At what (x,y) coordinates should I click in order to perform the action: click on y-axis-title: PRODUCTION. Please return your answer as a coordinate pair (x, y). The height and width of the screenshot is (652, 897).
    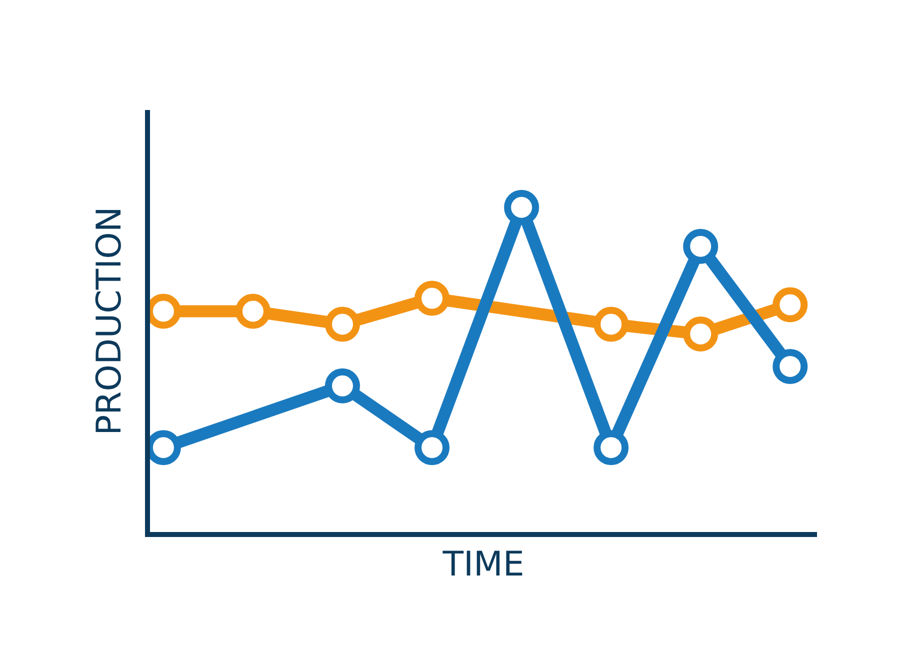
    Looking at the image, I should click on (110, 321).